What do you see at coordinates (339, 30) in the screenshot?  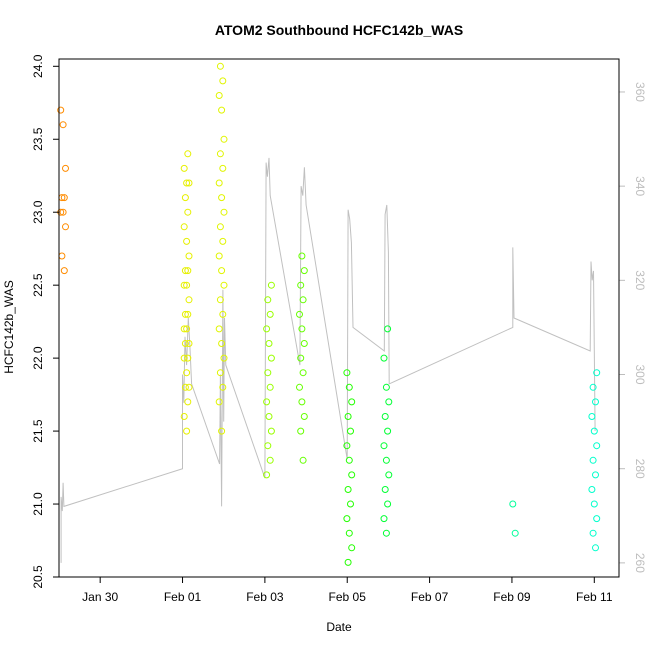 I see `chart-title: ATOM2 Southbound HCFC142b_WAS` at bounding box center [339, 30].